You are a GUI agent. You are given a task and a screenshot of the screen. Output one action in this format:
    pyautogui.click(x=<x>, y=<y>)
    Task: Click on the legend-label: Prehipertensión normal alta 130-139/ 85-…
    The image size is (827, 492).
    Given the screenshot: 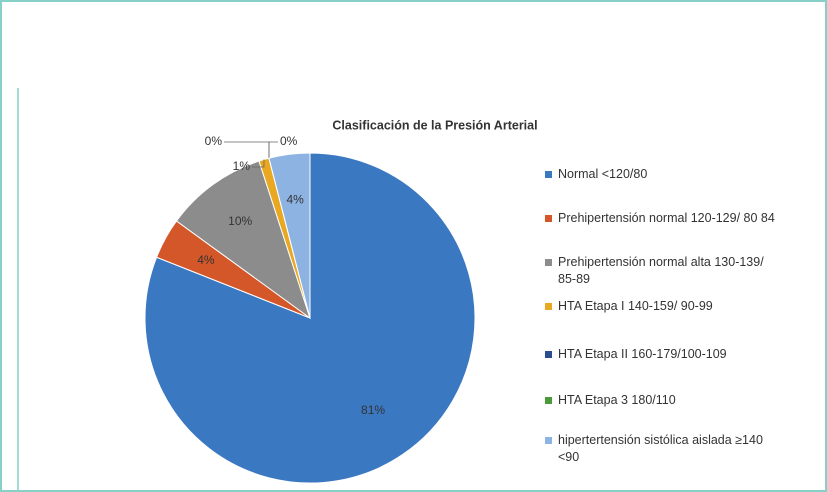 What is the action you would take?
    pyautogui.click(x=661, y=270)
    